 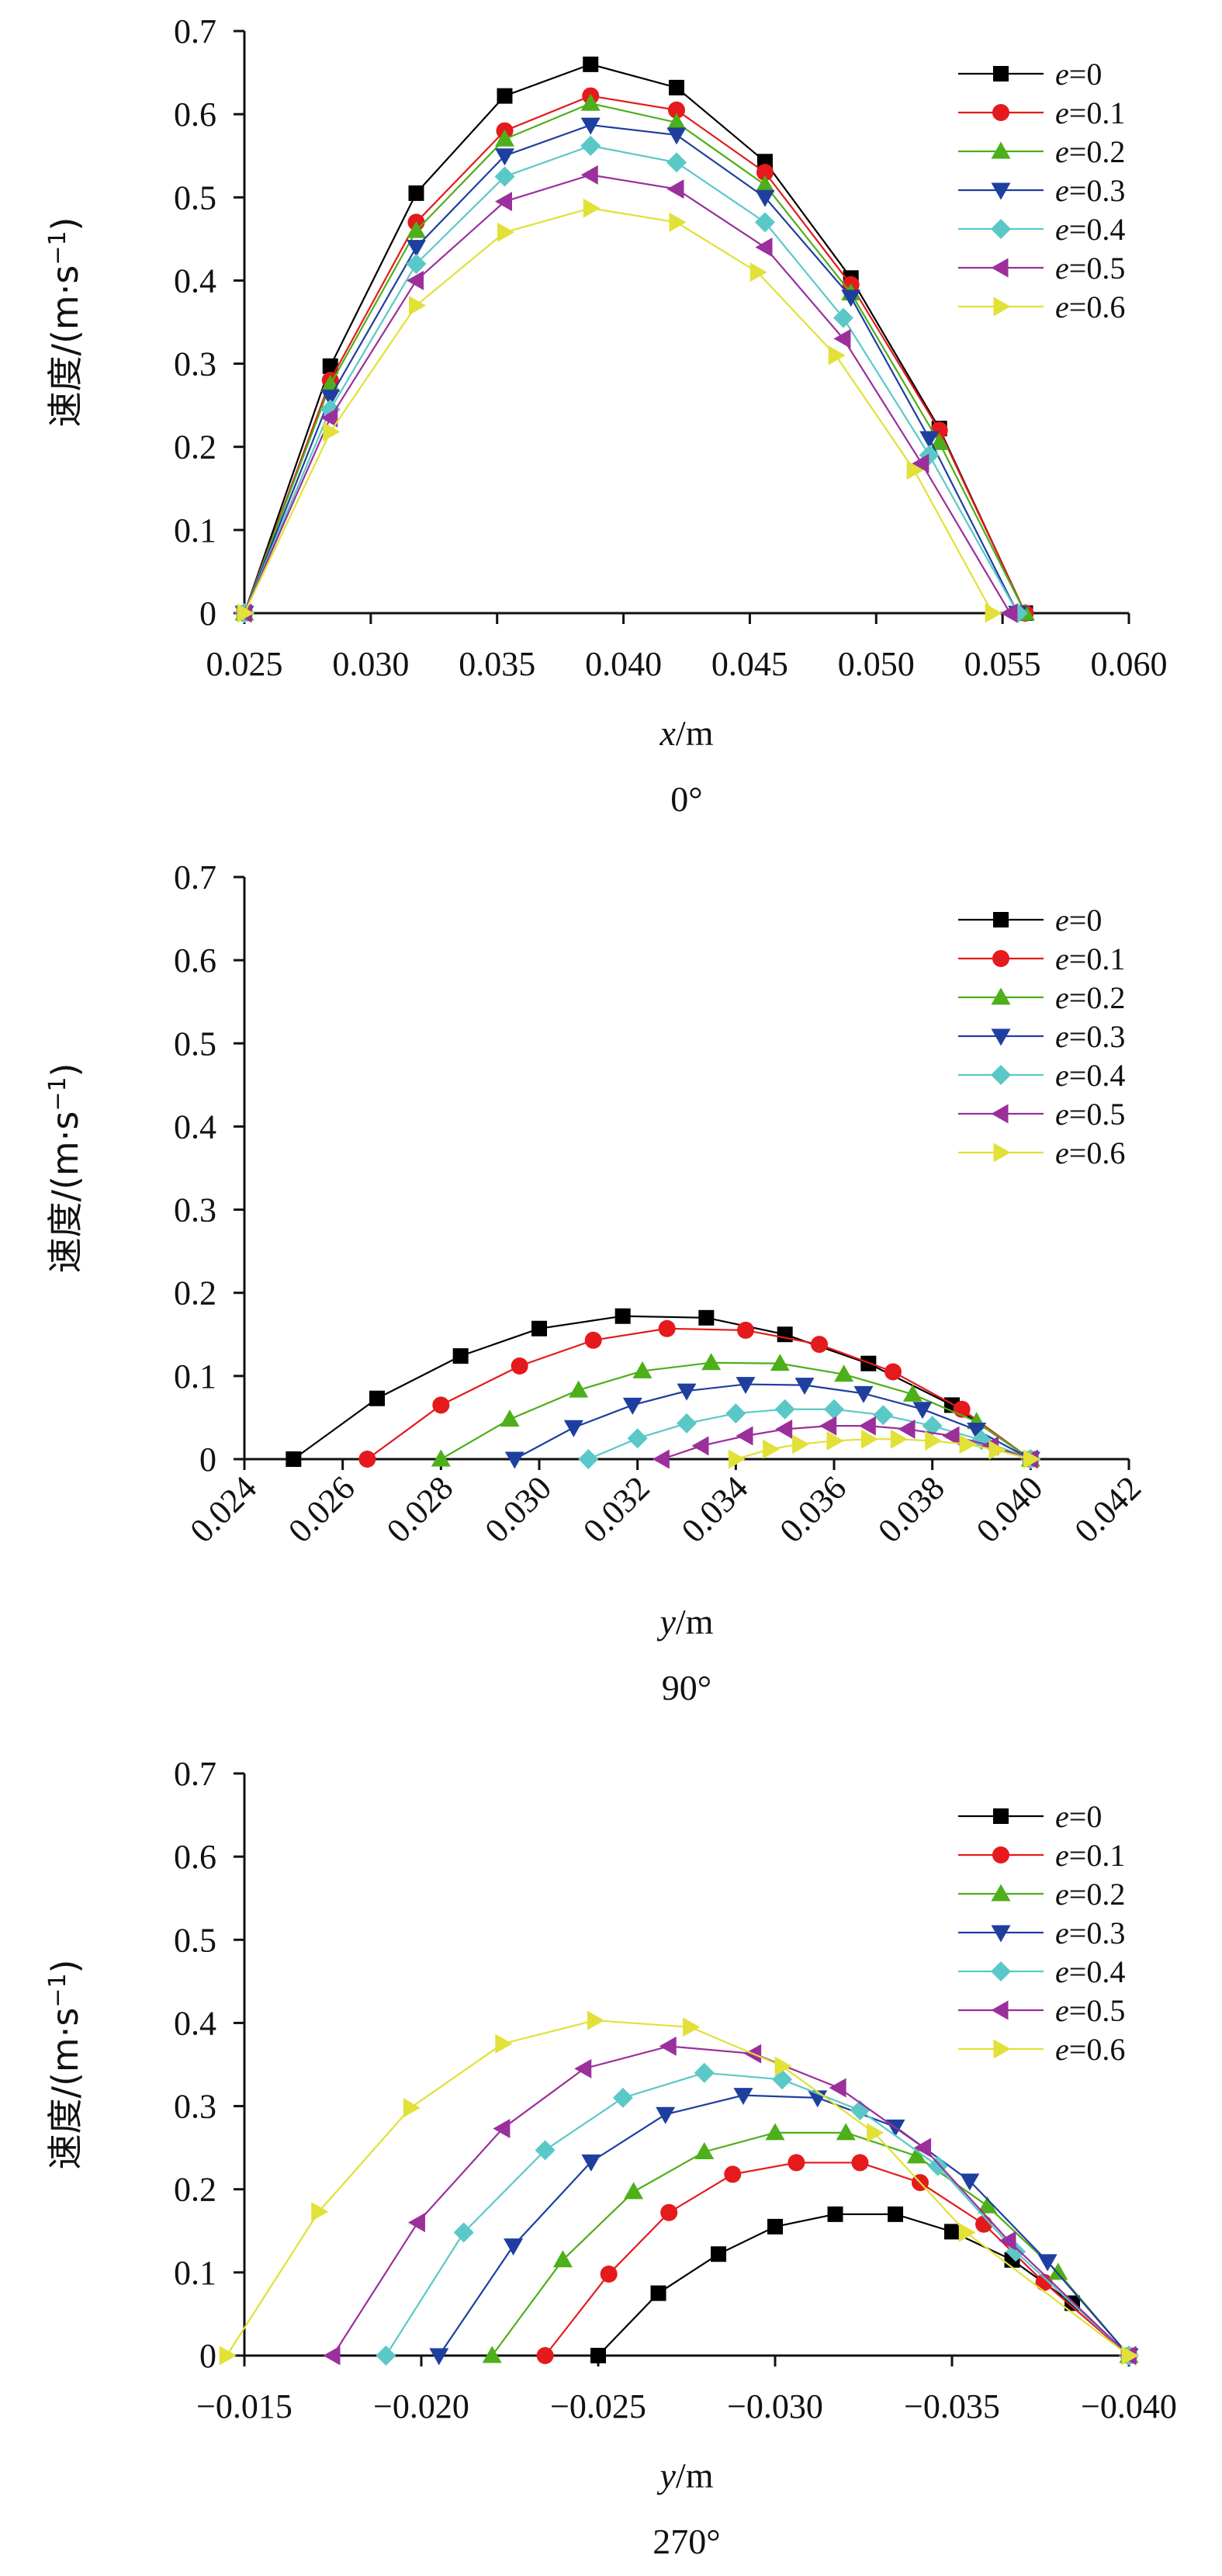 I want to click on x-tick-label: 0.034, so click(x=715, y=1509).